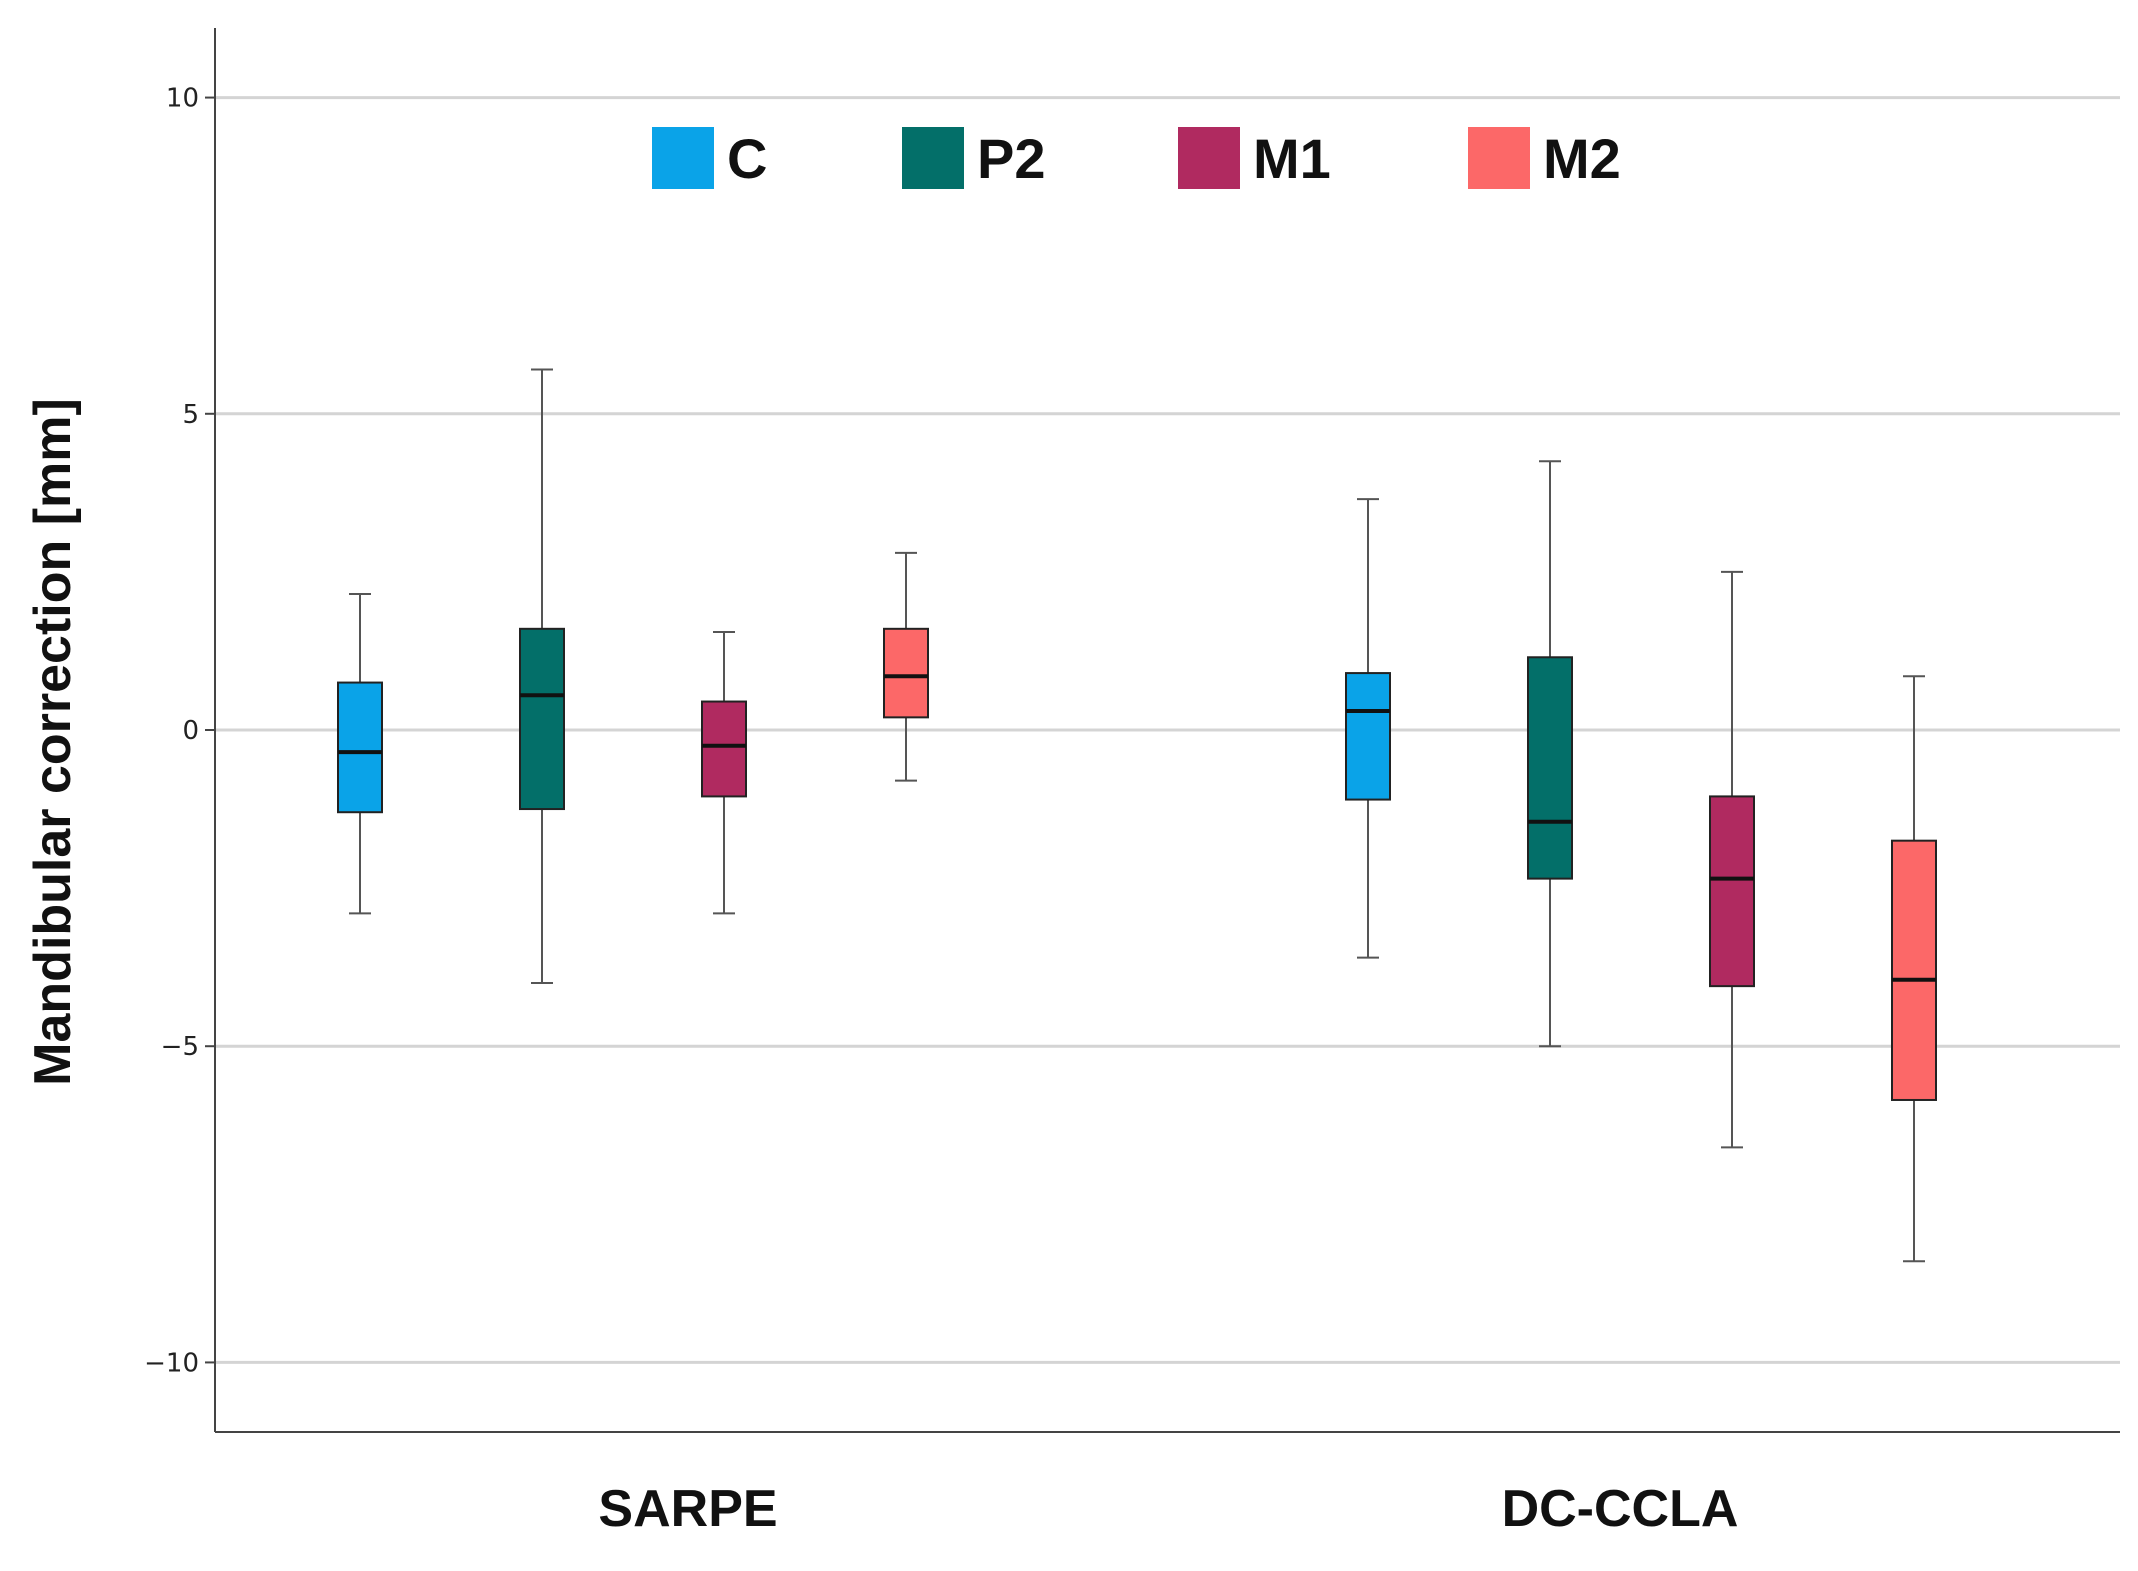  Describe the element at coordinates (171, 1363) in the screenshot. I see `y-tick-label: −10` at that location.